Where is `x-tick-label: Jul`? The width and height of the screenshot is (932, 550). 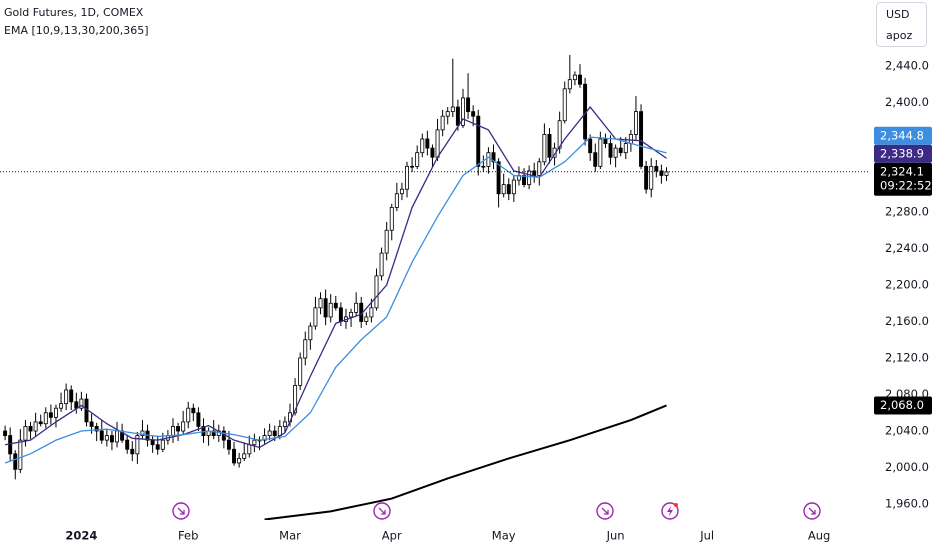
x-tick-label: Jul is located at coordinates (706, 536).